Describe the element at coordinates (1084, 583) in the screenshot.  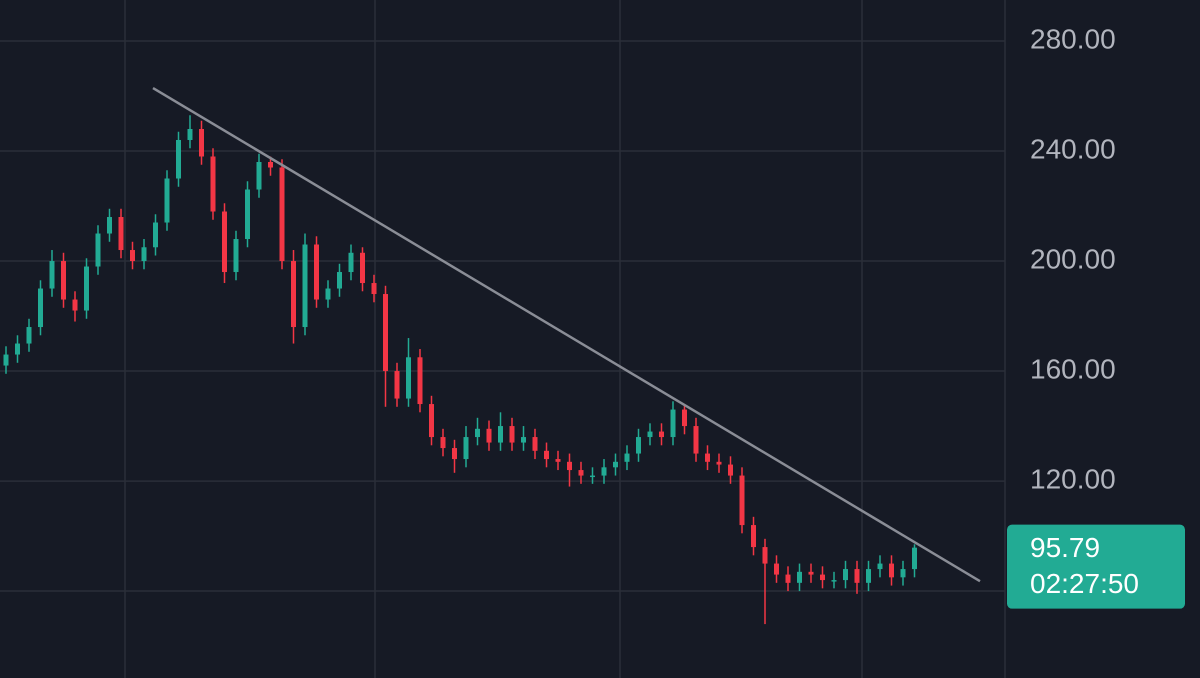
I see `countdown-label: 02:27:50` at that location.